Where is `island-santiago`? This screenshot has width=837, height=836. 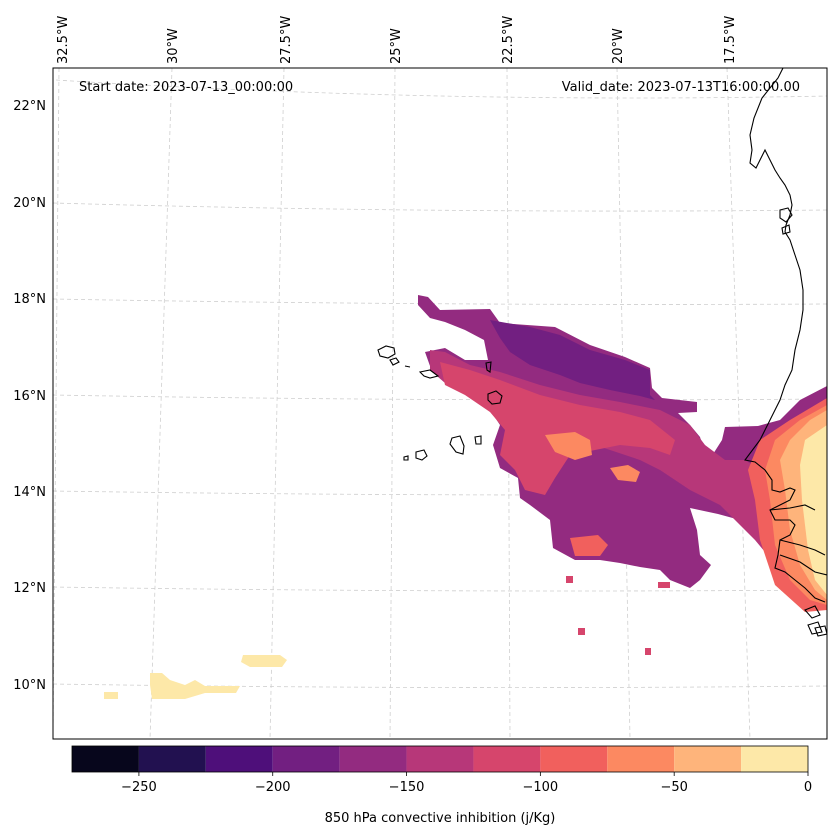 island-santiago is located at coordinates (457, 445).